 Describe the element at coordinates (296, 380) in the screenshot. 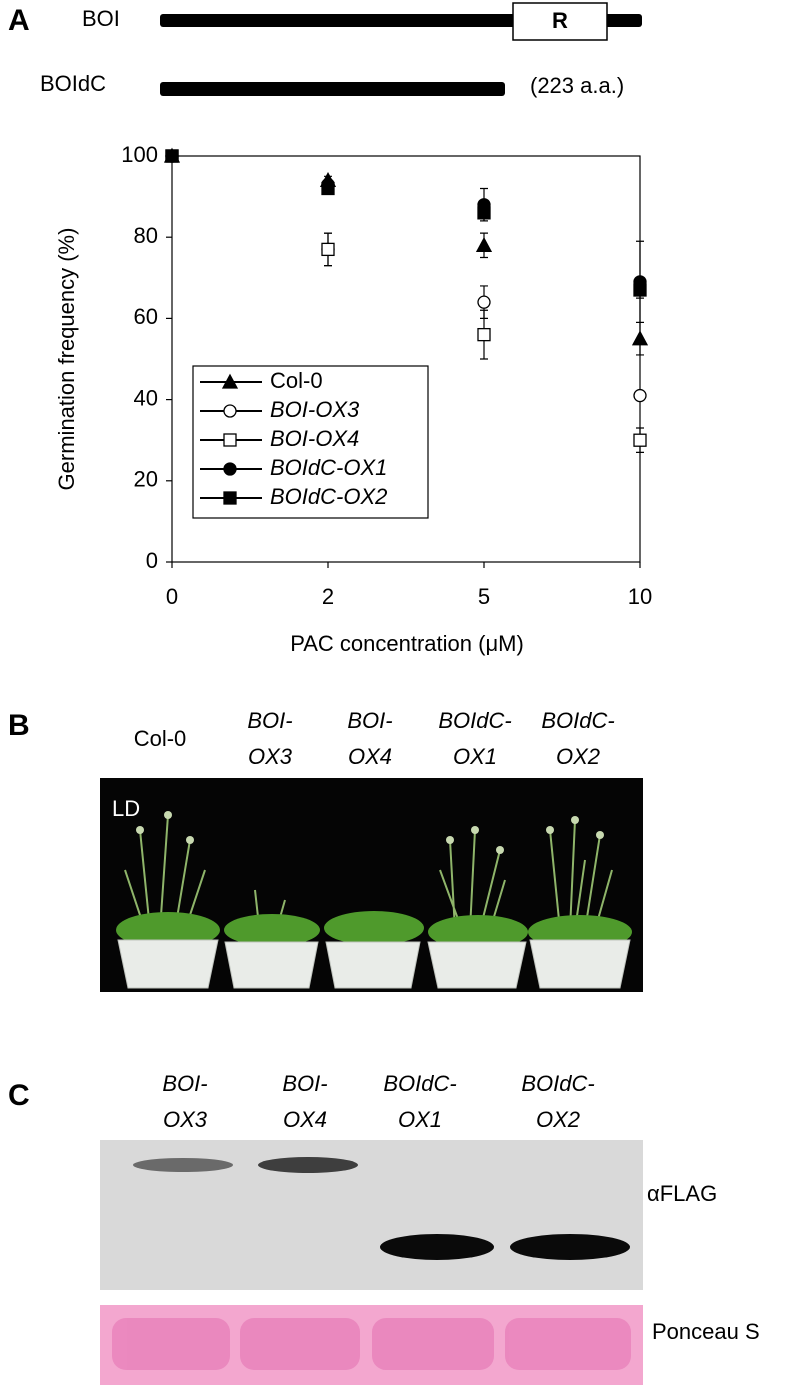

I see `legend-label: Col-0` at that location.